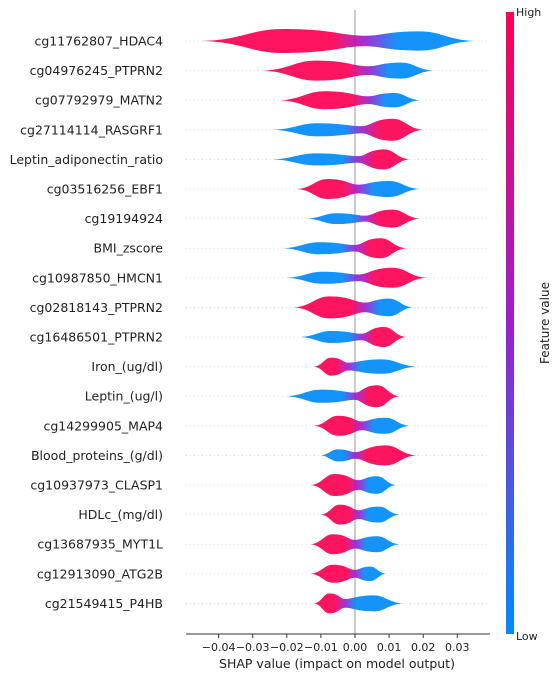 This screenshot has width=559, height=677. I want to click on feature-label: cg14299905_MAP4, so click(103, 425).